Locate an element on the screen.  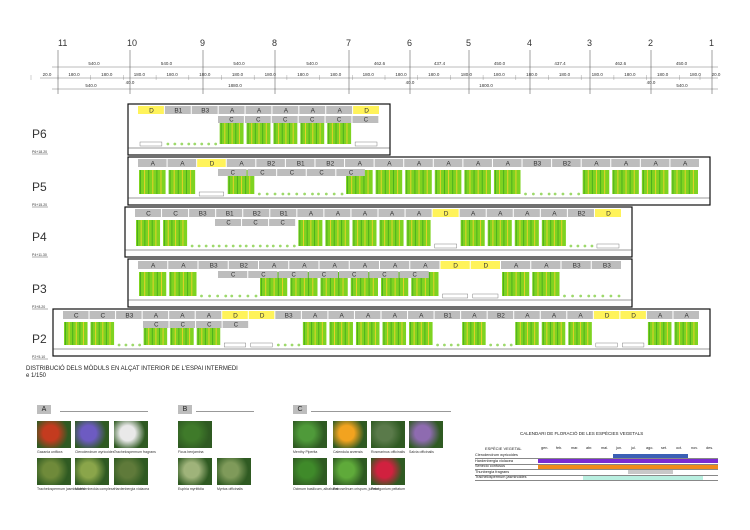
floor-label: P3 is located at coordinates (39, 289).